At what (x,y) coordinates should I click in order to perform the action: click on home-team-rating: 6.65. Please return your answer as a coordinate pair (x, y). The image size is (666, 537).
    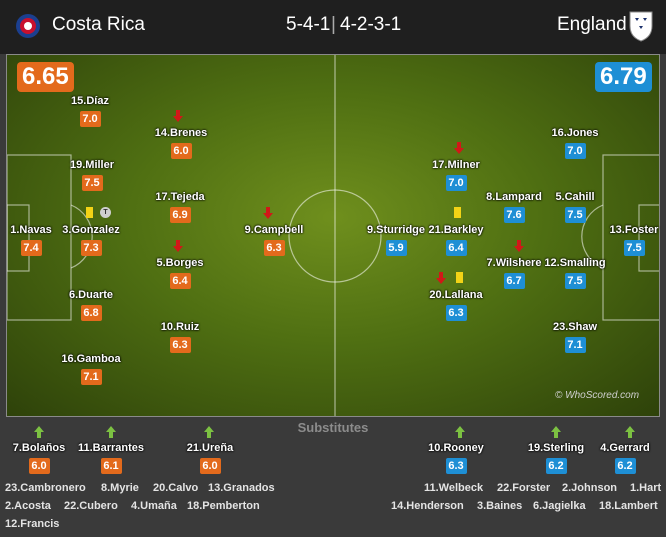
    Looking at the image, I should click on (45, 77).